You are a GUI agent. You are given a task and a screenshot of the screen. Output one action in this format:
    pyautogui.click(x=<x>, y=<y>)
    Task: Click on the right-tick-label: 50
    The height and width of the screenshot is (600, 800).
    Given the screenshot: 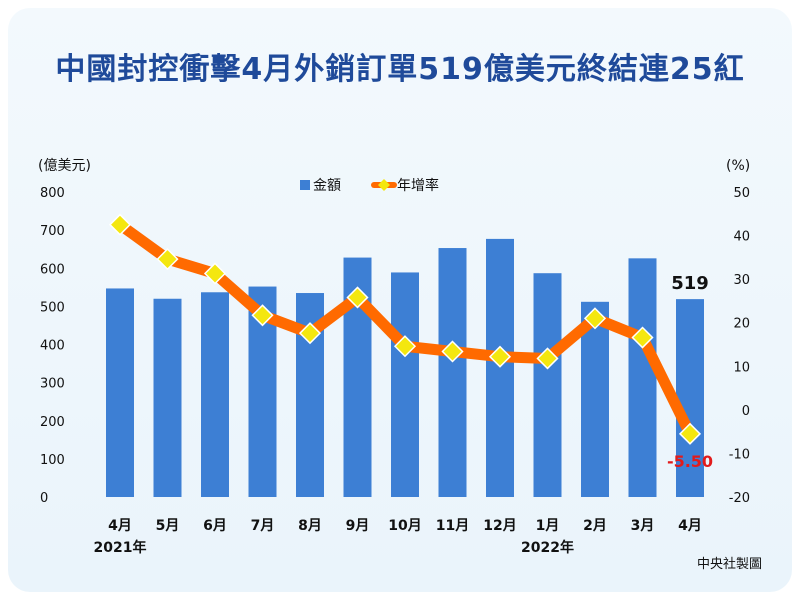 What is the action you would take?
    pyautogui.click(x=741, y=193)
    